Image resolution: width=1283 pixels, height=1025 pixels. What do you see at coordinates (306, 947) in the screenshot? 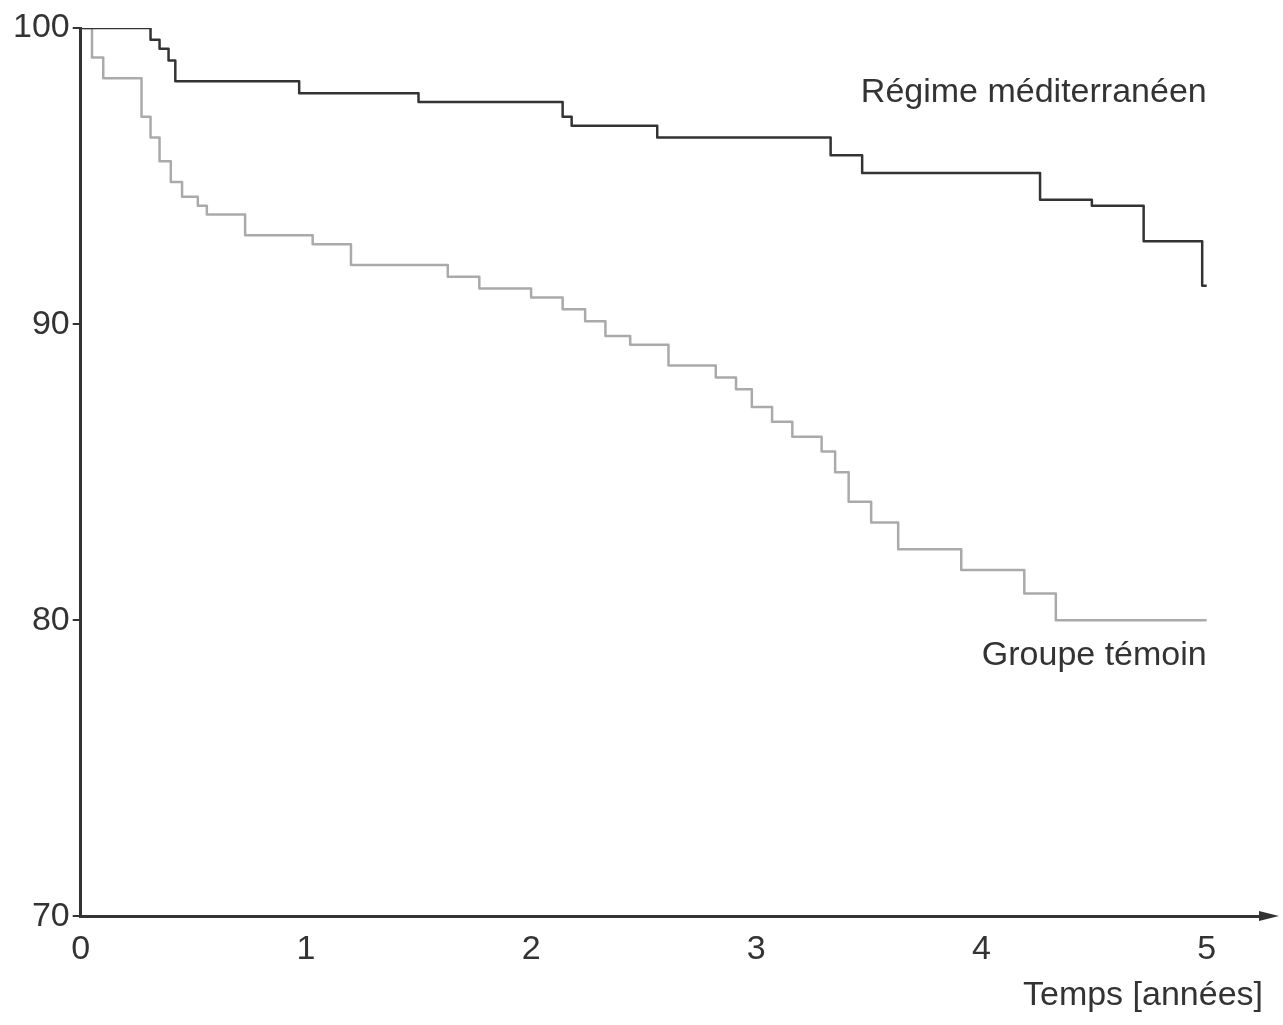
I see `x-tick-label: 1` at bounding box center [306, 947].